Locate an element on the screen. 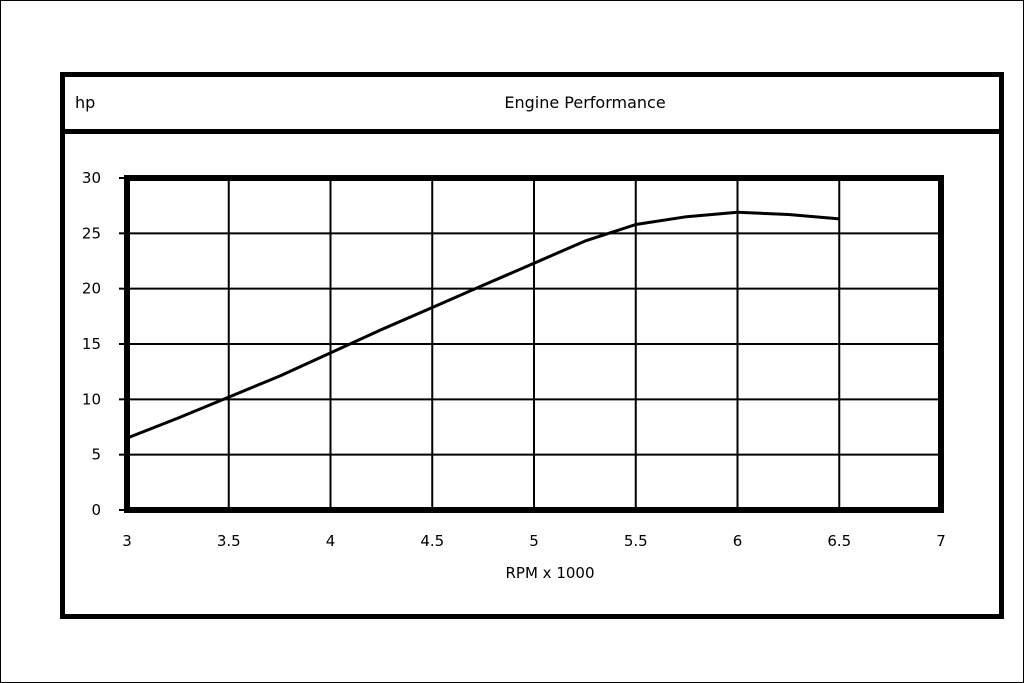 The image size is (1024, 683). x-tick-label: 5 is located at coordinates (534, 541).